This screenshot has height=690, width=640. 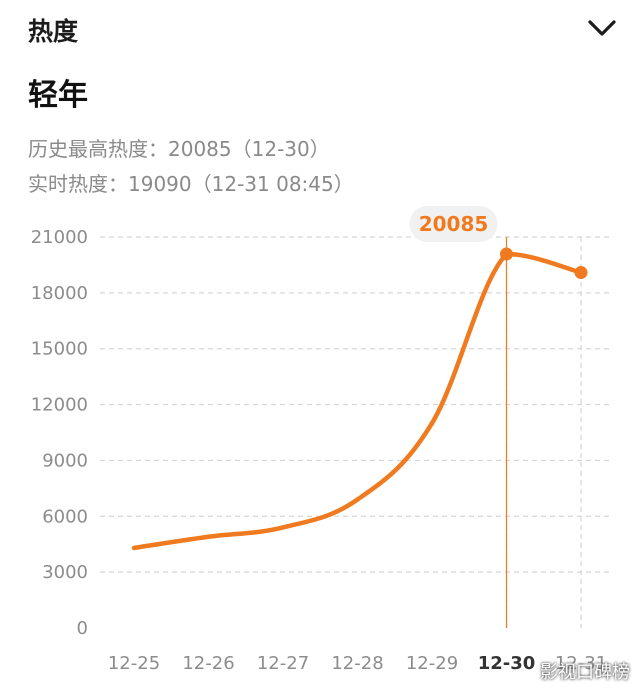 I want to click on y-tick-label: 15000, so click(x=59, y=349).